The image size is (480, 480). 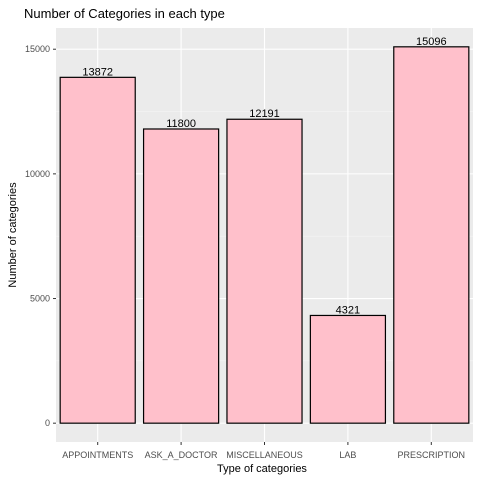 I want to click on bar-miscellaneous, so click(x=264, y=271).